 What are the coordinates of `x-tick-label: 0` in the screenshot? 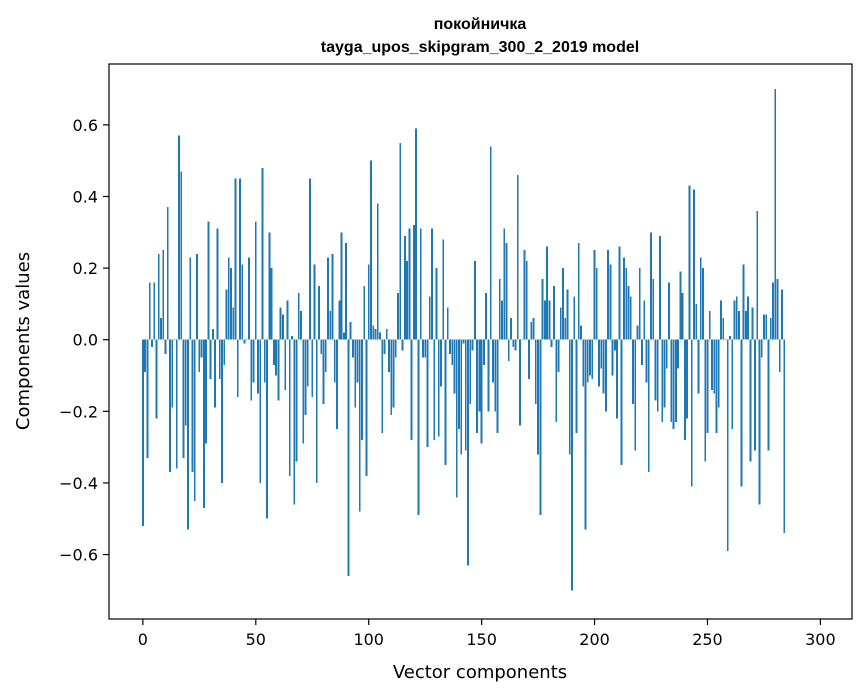 It's located at (143, 639).